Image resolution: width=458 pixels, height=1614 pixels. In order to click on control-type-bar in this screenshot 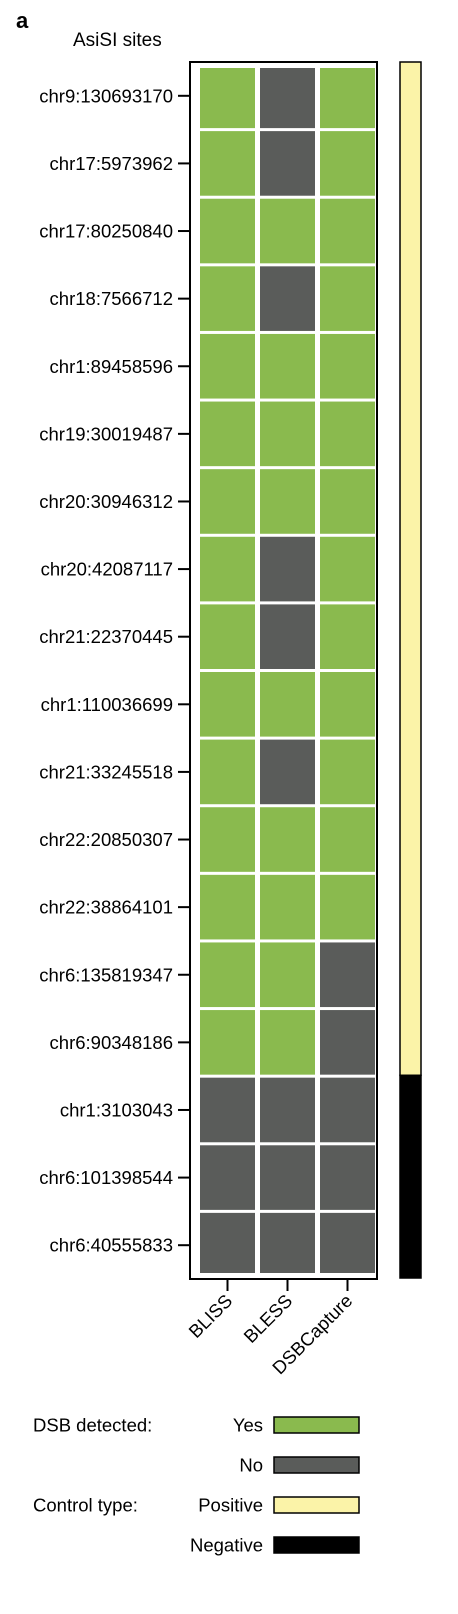, I will do `click(410, 670)`.